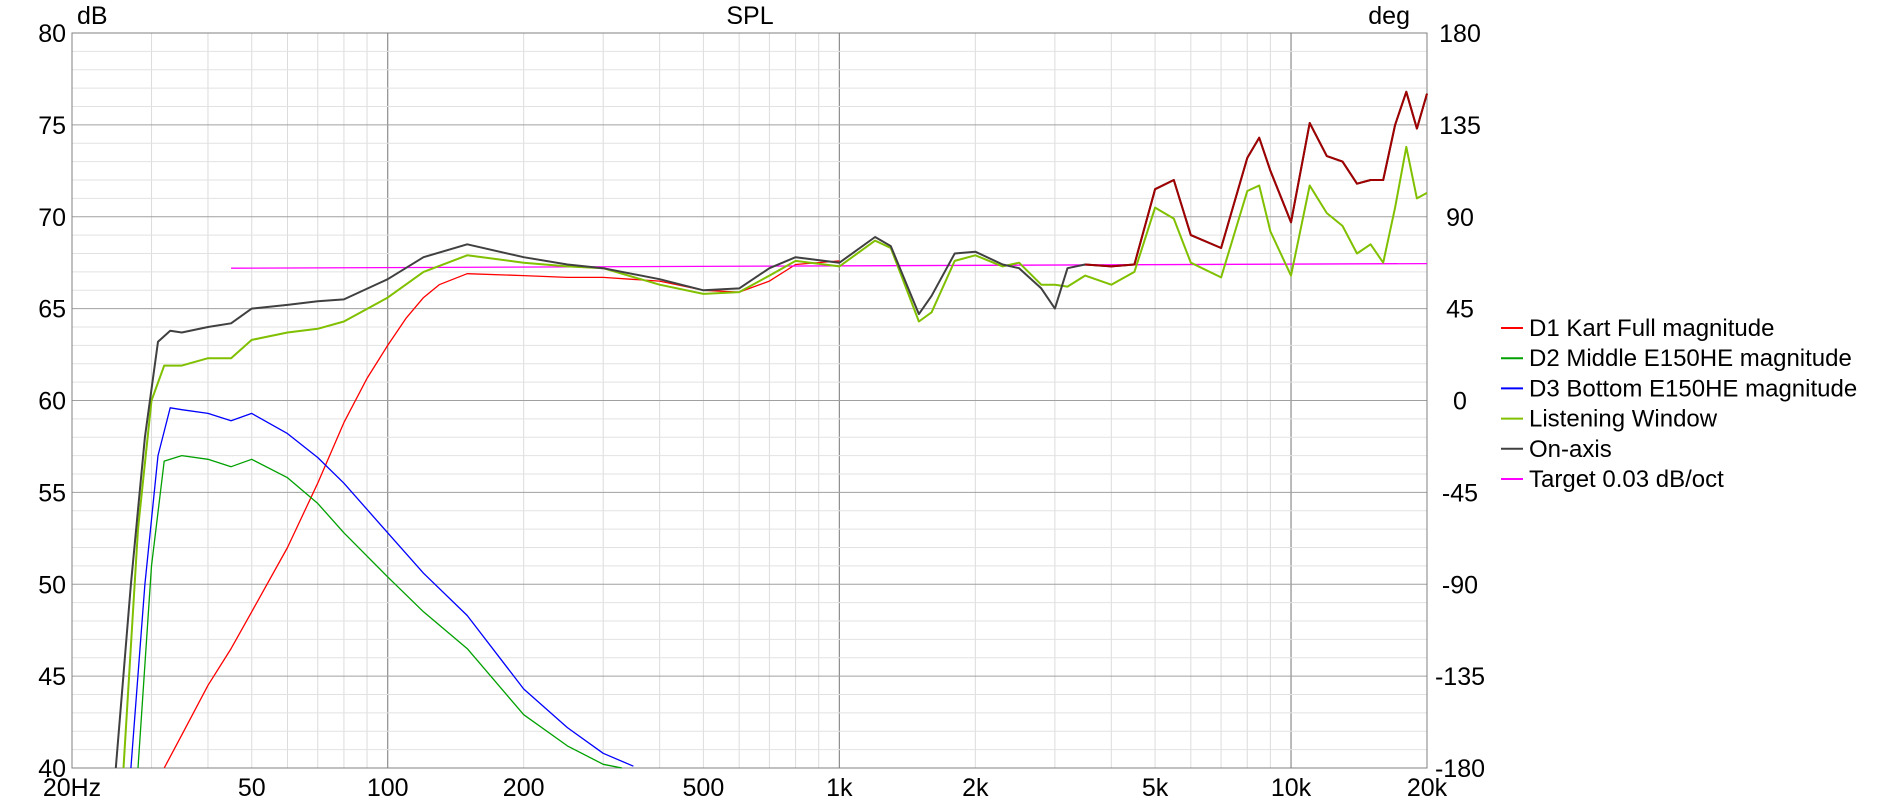 The height and width of the screenshot is (800, 1889). I want to click on y2-tick-label: 180, so click(1460, 34).